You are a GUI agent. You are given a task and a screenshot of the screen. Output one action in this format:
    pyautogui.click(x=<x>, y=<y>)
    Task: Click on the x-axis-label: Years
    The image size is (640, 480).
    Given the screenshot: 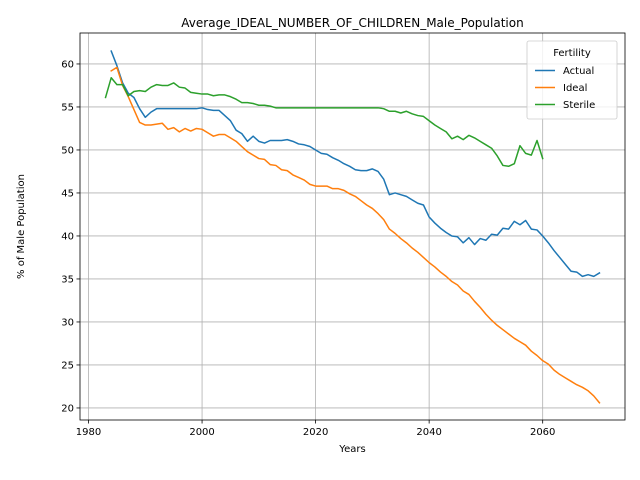 What is the action you would take?
    pyautogui.click(x=351, y=449)
    